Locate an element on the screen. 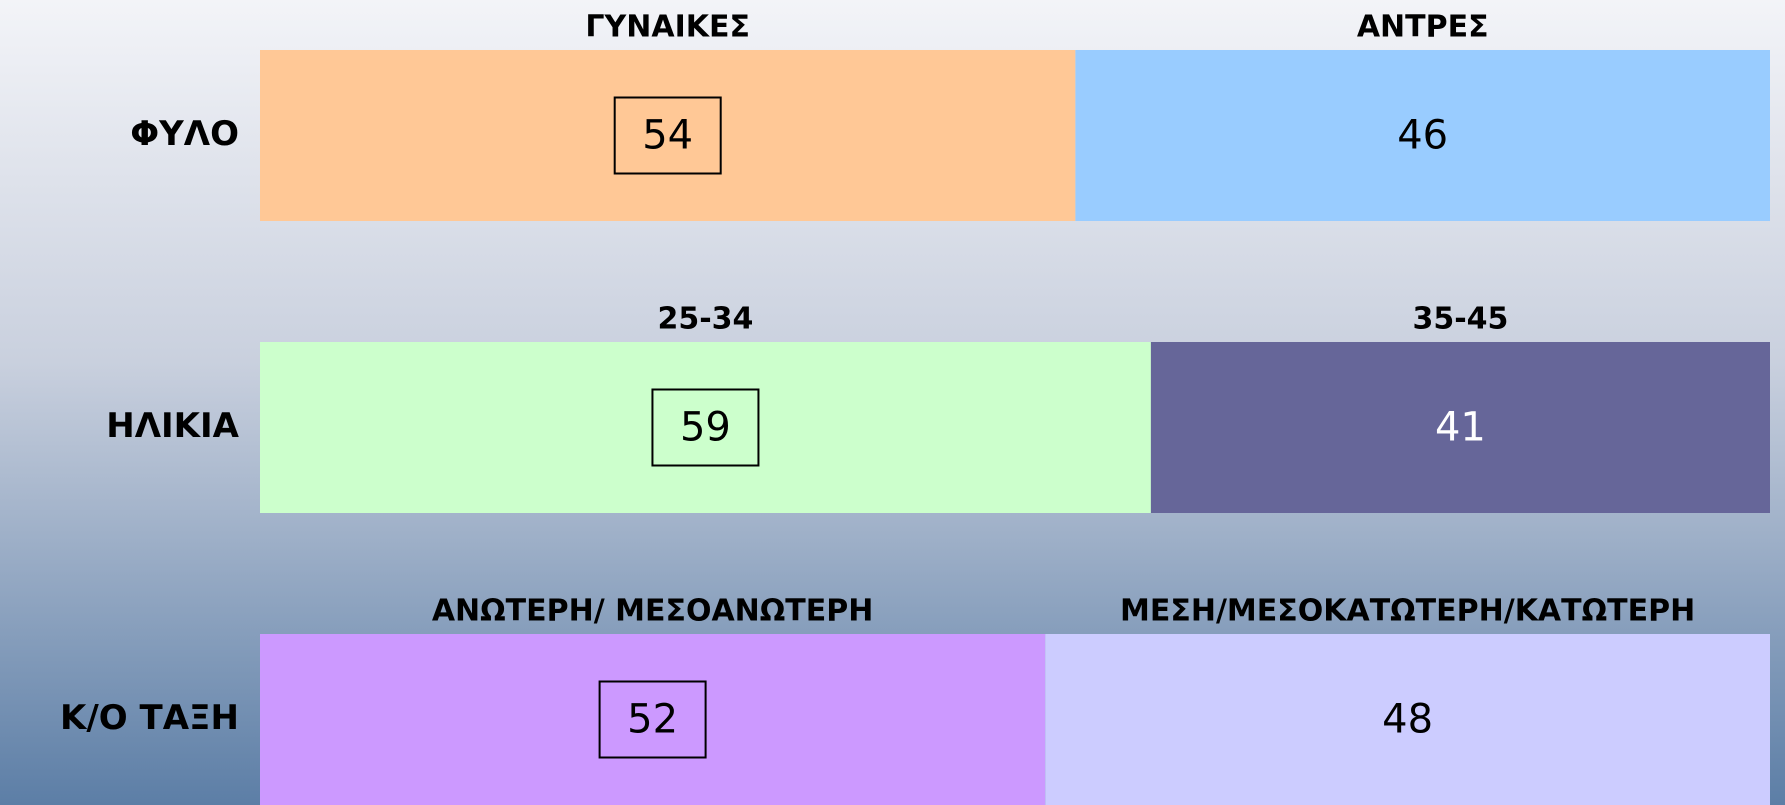 The image size is (1785, 805). value-label: 46 is located at coordinates (1422, 136).